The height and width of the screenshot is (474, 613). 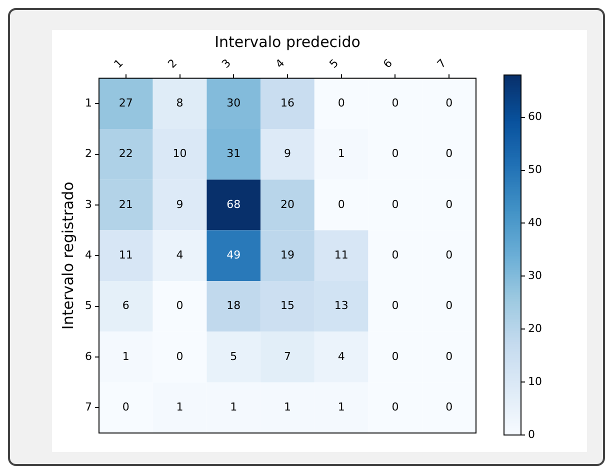 I want to click on color-bar-label: 40, so click(x=535, y=223).